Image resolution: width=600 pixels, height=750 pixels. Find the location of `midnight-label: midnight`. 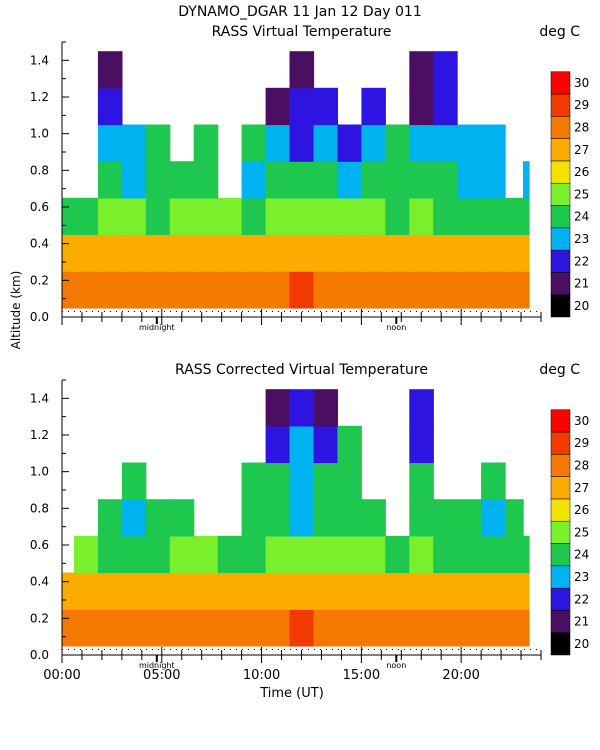

midnight-label: midnight is located at coordinates (157, 327).